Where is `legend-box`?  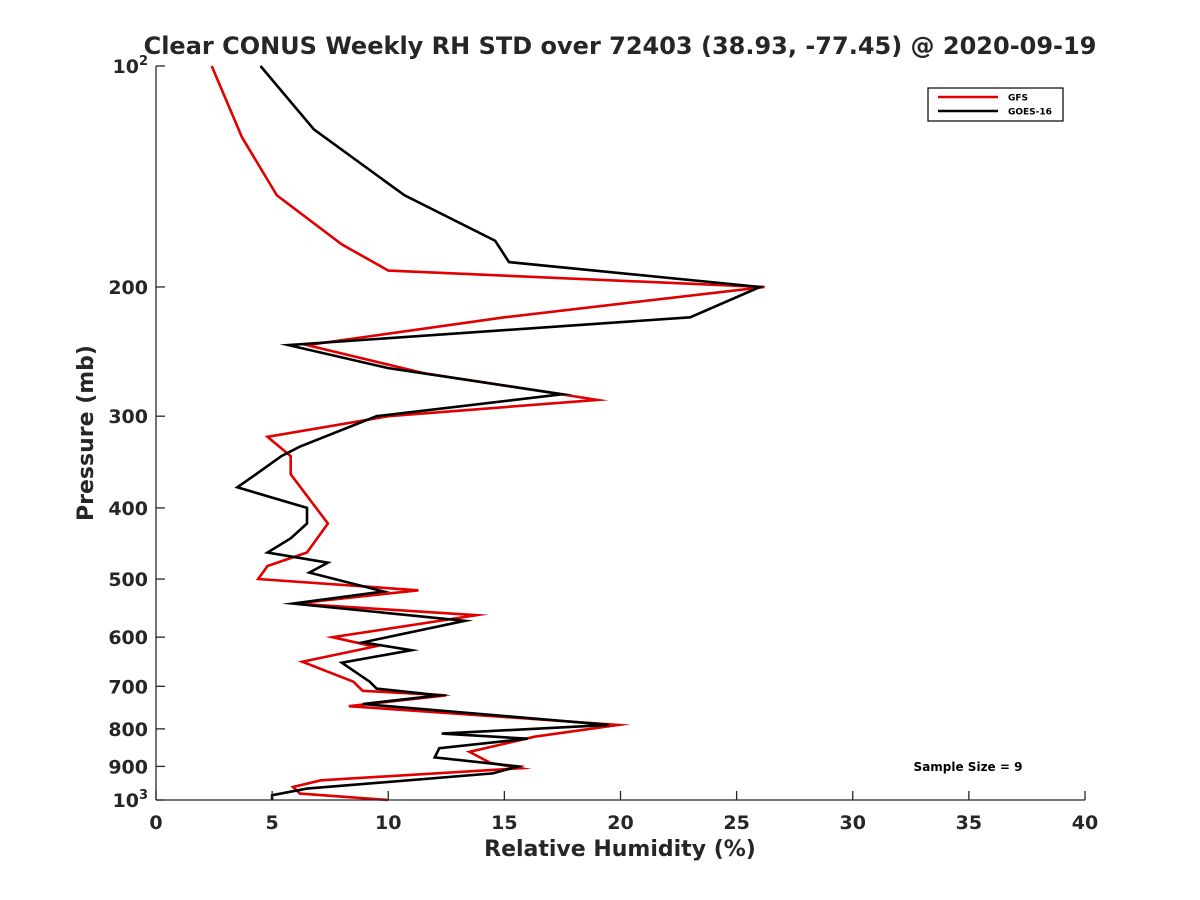 legend-box is located at coordinates (995, 104).